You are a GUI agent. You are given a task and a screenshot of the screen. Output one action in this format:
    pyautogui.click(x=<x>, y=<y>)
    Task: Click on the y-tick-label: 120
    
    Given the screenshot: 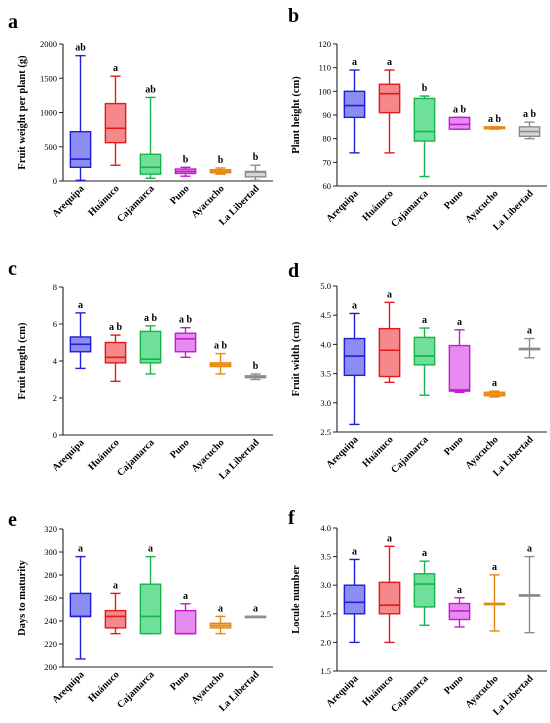 What is the action you would take?
    pyautogui.click(x=324, y=44)
    